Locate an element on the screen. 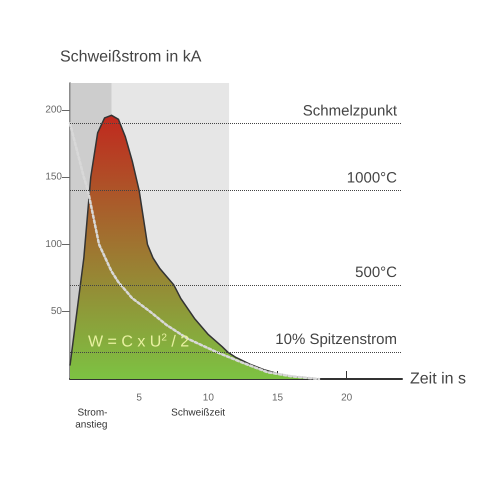  y-tick-label: 100 is located at coordinates (53, 244).